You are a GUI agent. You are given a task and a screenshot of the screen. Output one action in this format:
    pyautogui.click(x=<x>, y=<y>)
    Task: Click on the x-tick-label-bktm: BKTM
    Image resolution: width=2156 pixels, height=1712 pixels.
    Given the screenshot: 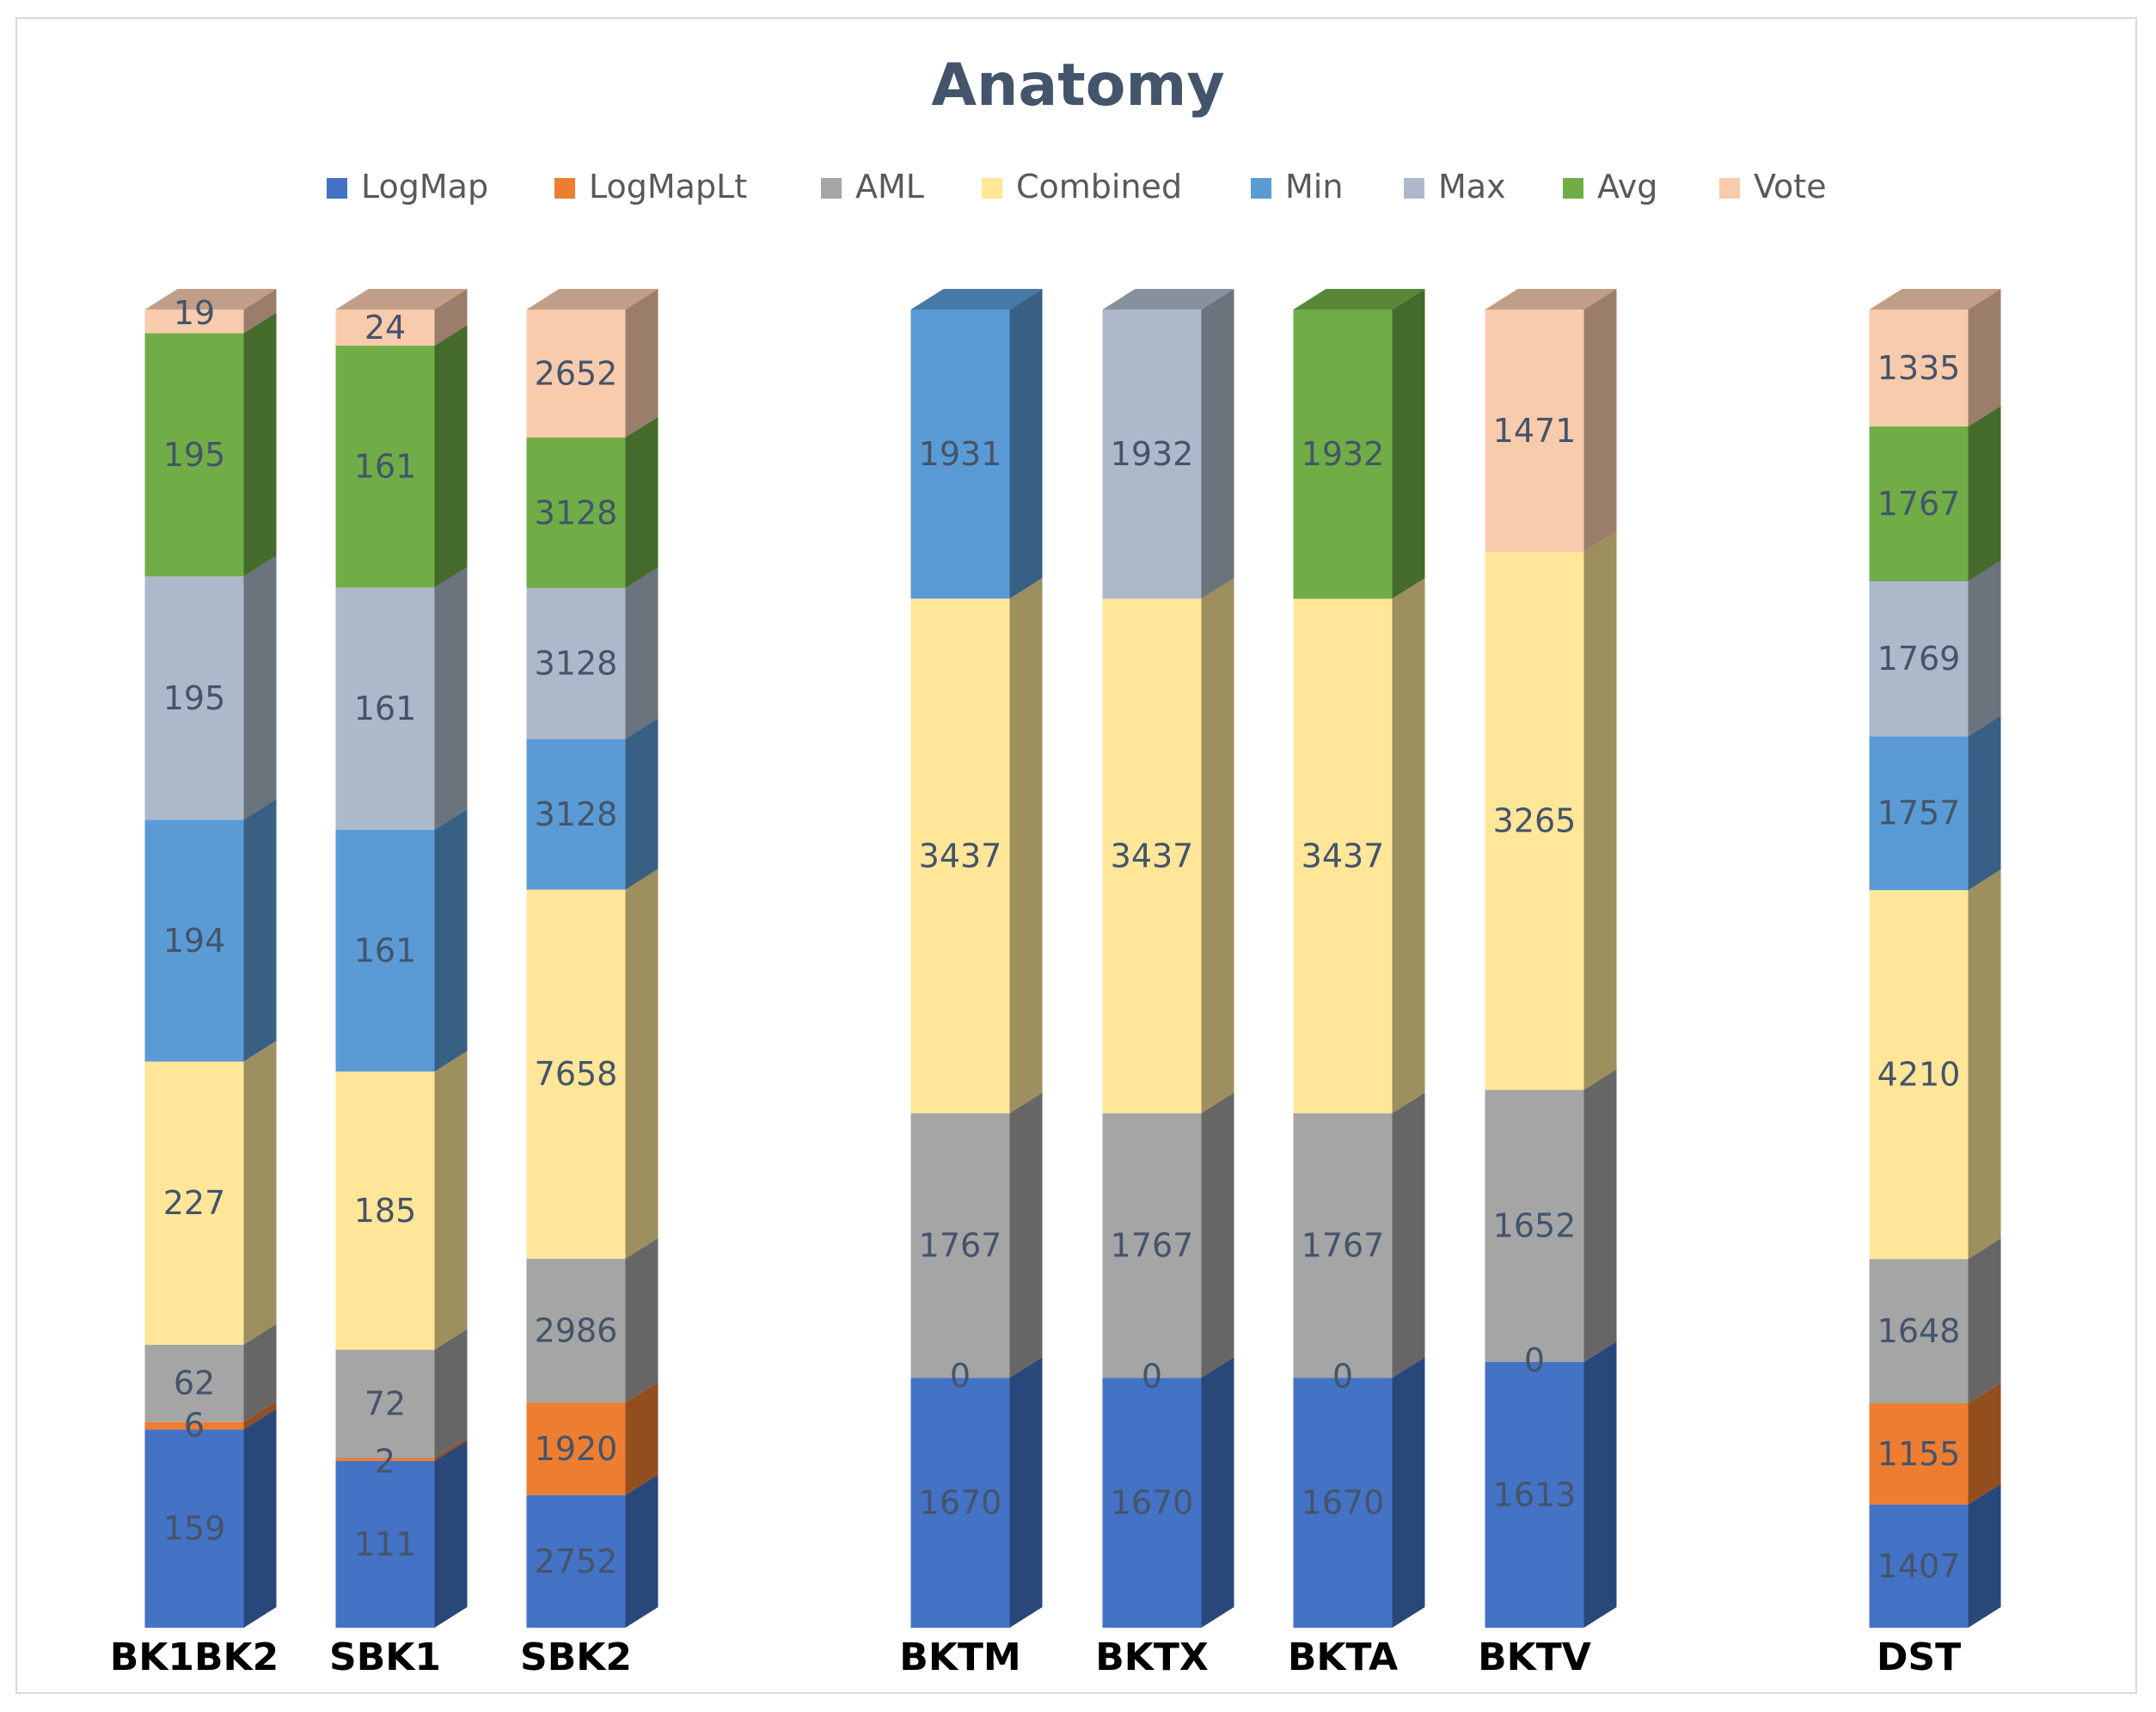 What is the action you would take?
    pyautogui.click(x=959, y=1657)
    